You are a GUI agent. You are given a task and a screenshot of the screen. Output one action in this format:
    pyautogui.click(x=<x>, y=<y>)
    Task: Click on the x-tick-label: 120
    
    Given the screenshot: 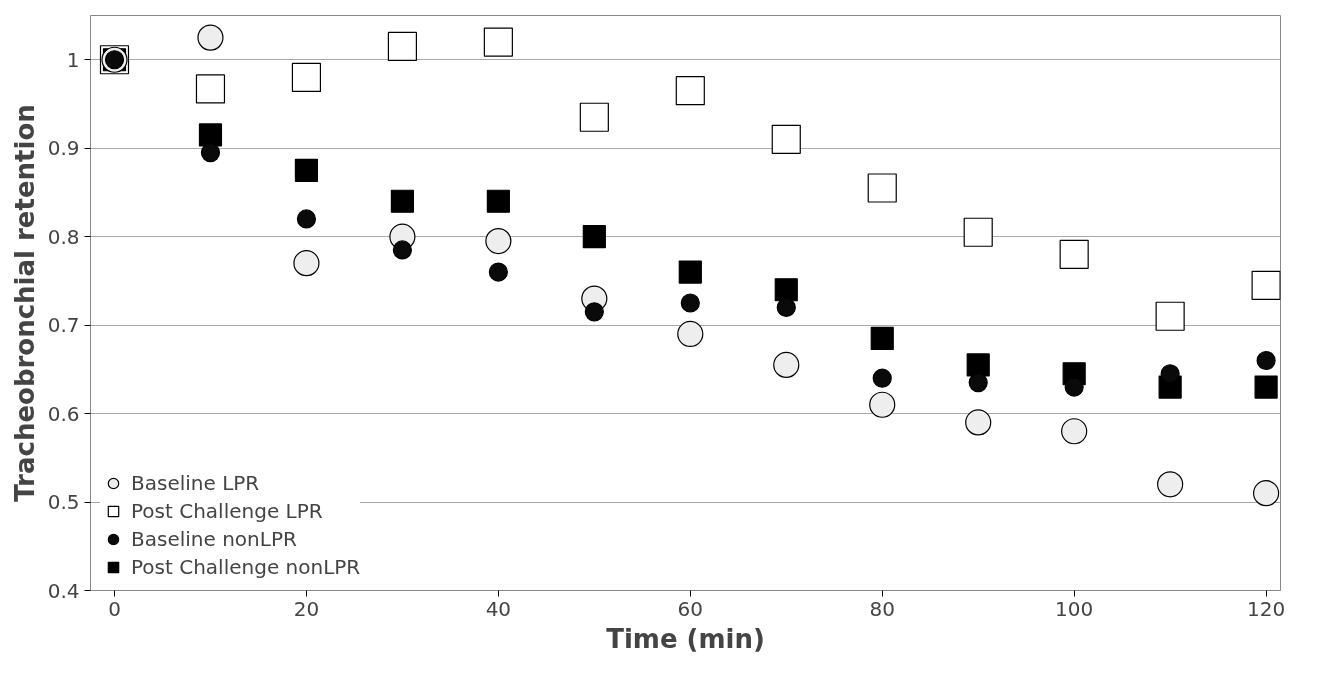 What is the action you would take?
    pyautogui.click(x=1266, y=608)
    